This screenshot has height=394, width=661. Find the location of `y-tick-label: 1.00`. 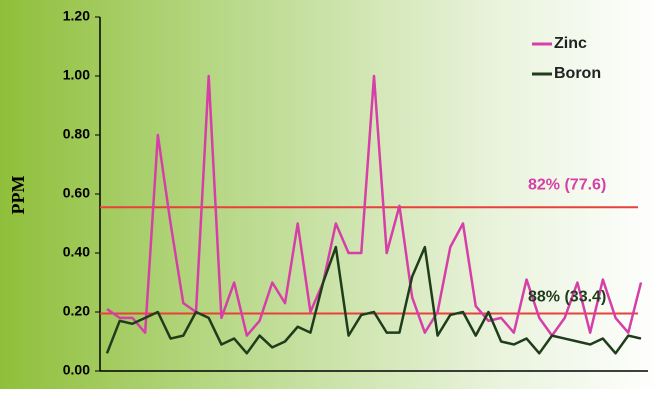

y-tick-label: 1.00 is located at coordinates (76, 75).